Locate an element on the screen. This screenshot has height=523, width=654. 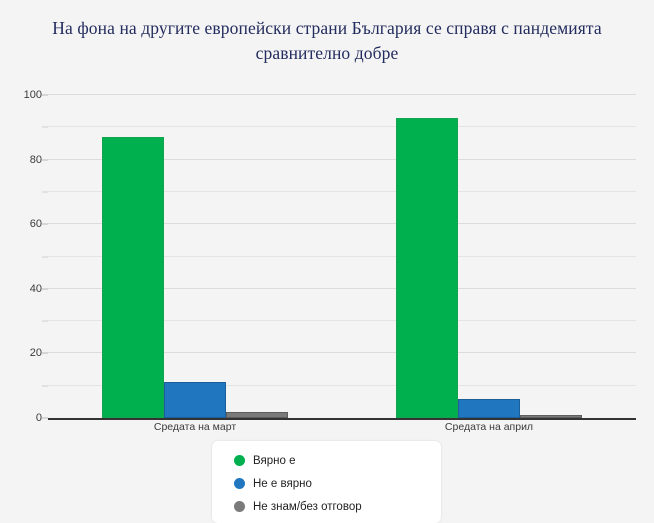
legend-item-2: Не знам/без отговор is located at coordinates (326, 506).